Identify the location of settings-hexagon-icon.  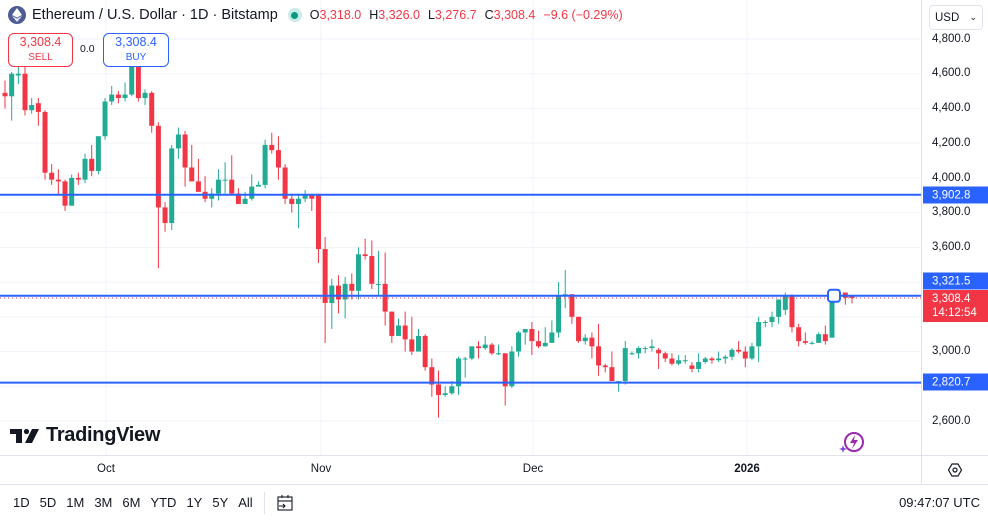
(955, 470).